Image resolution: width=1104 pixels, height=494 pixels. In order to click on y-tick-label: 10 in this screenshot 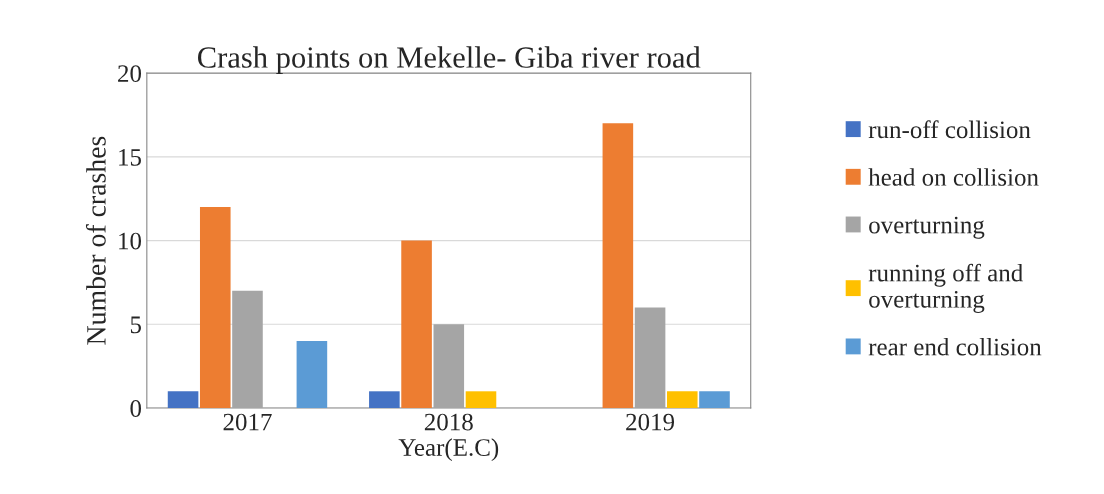, I will do `click(130, 241)`.